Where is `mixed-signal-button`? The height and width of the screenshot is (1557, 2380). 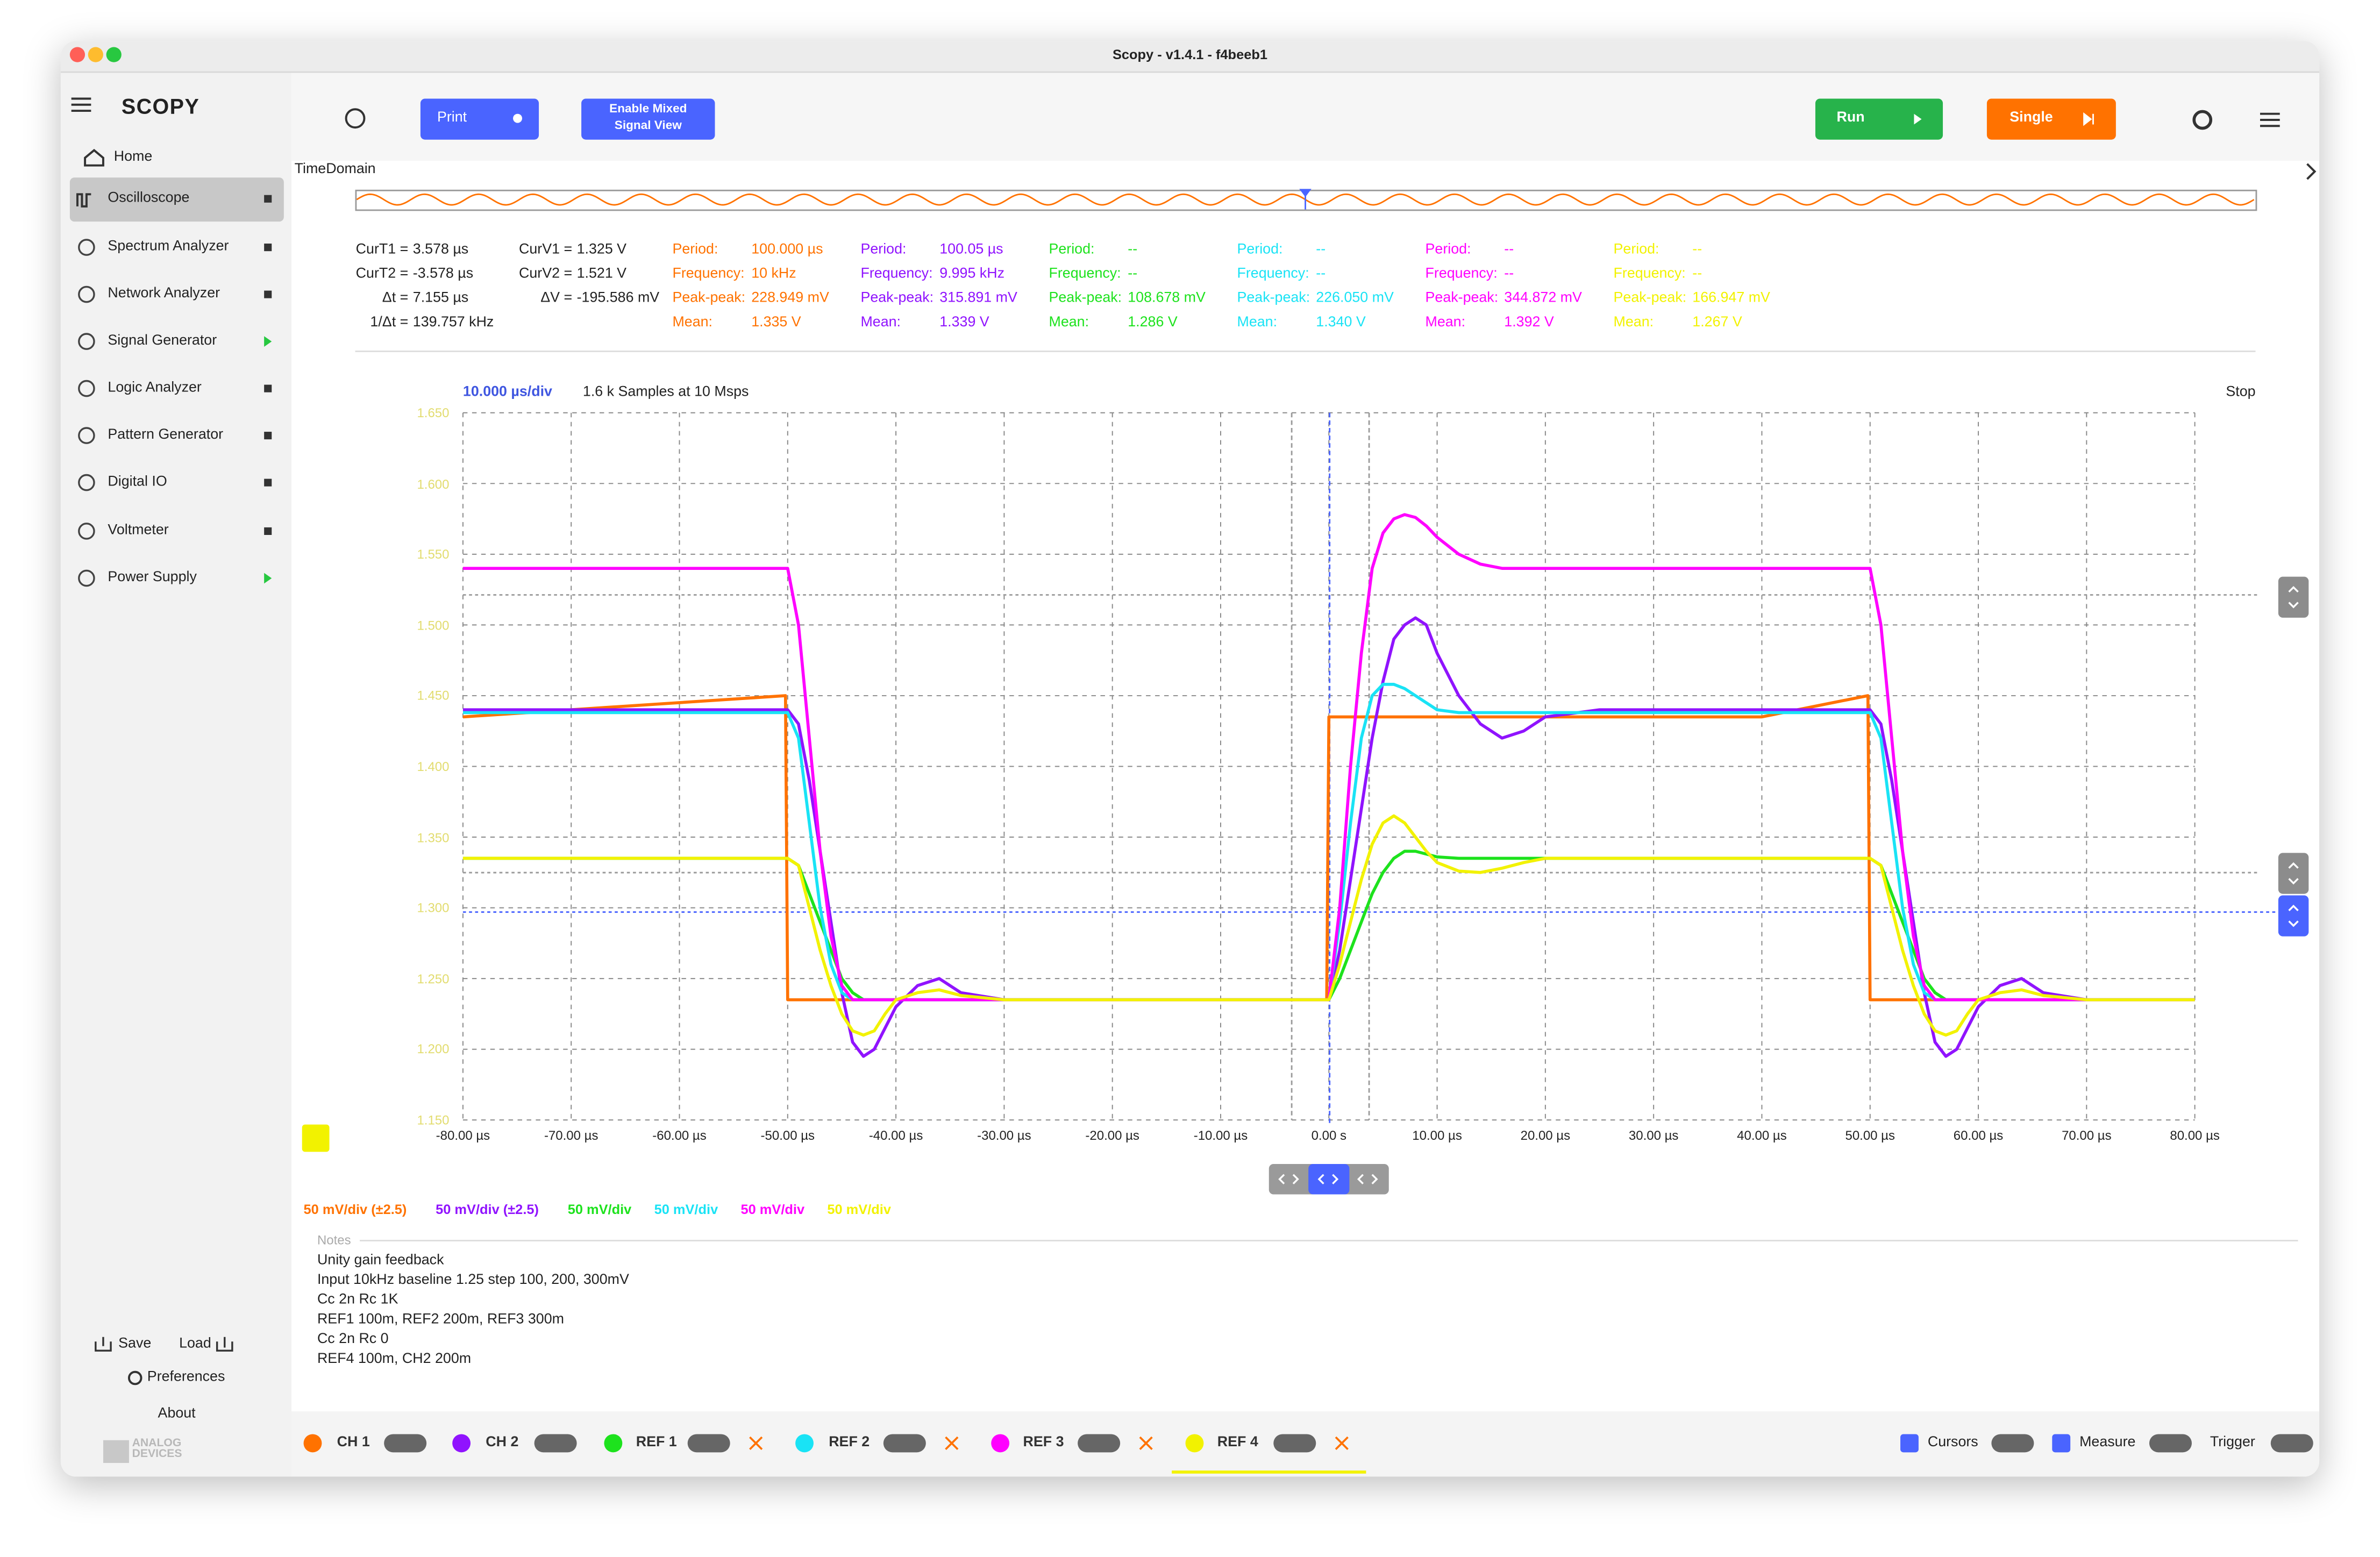
mixed-signal-button is located at coordinates (648, 119).